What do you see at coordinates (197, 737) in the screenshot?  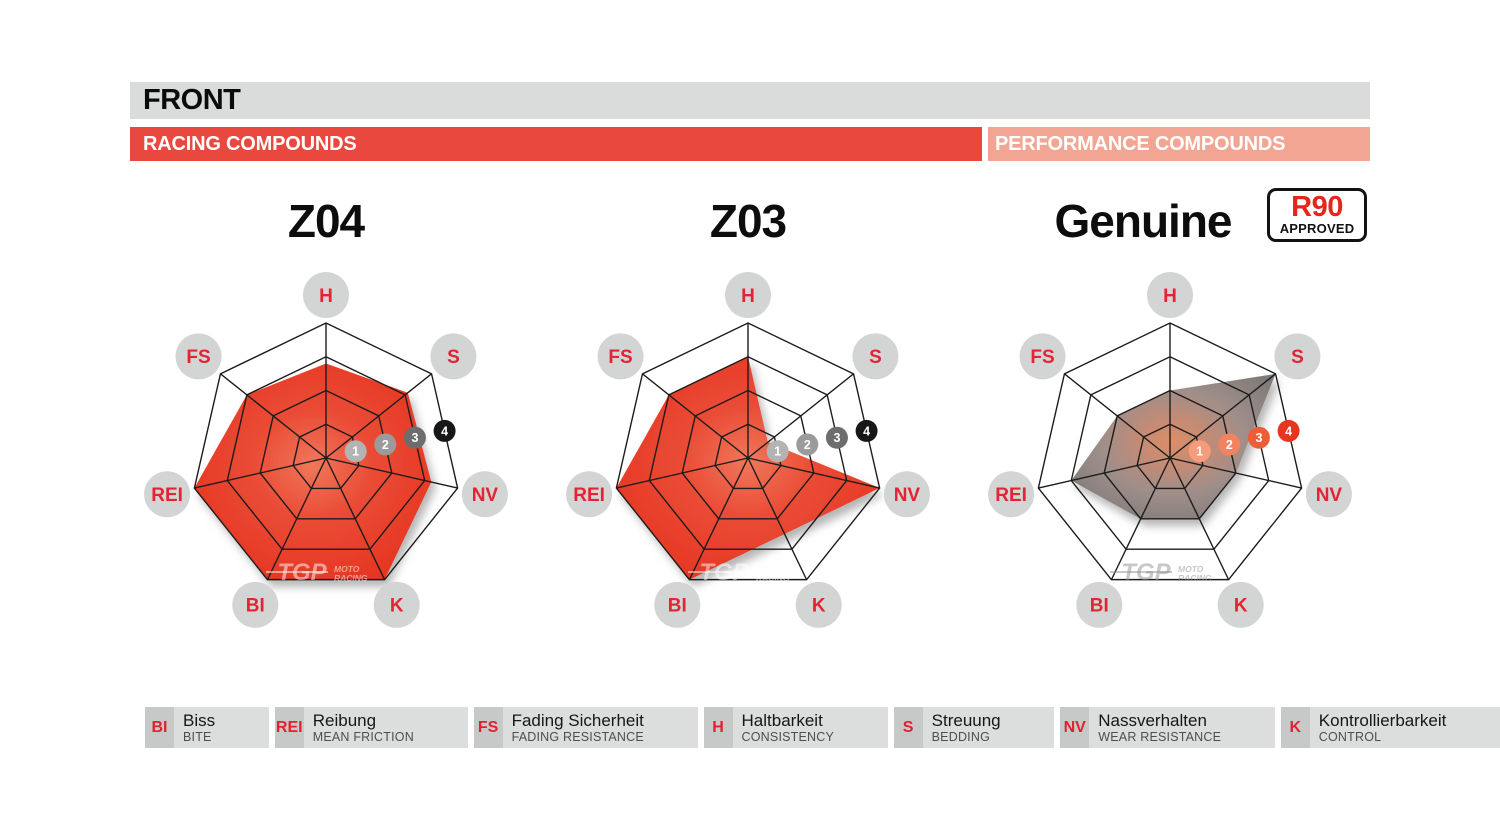 I see `legend-term-english: BITE` at bounding box center [197, 737].